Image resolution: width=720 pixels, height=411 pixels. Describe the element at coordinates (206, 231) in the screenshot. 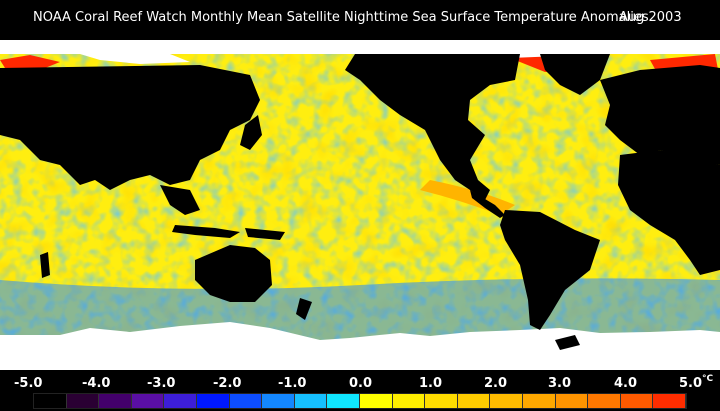

I see `indonesia` at that location.